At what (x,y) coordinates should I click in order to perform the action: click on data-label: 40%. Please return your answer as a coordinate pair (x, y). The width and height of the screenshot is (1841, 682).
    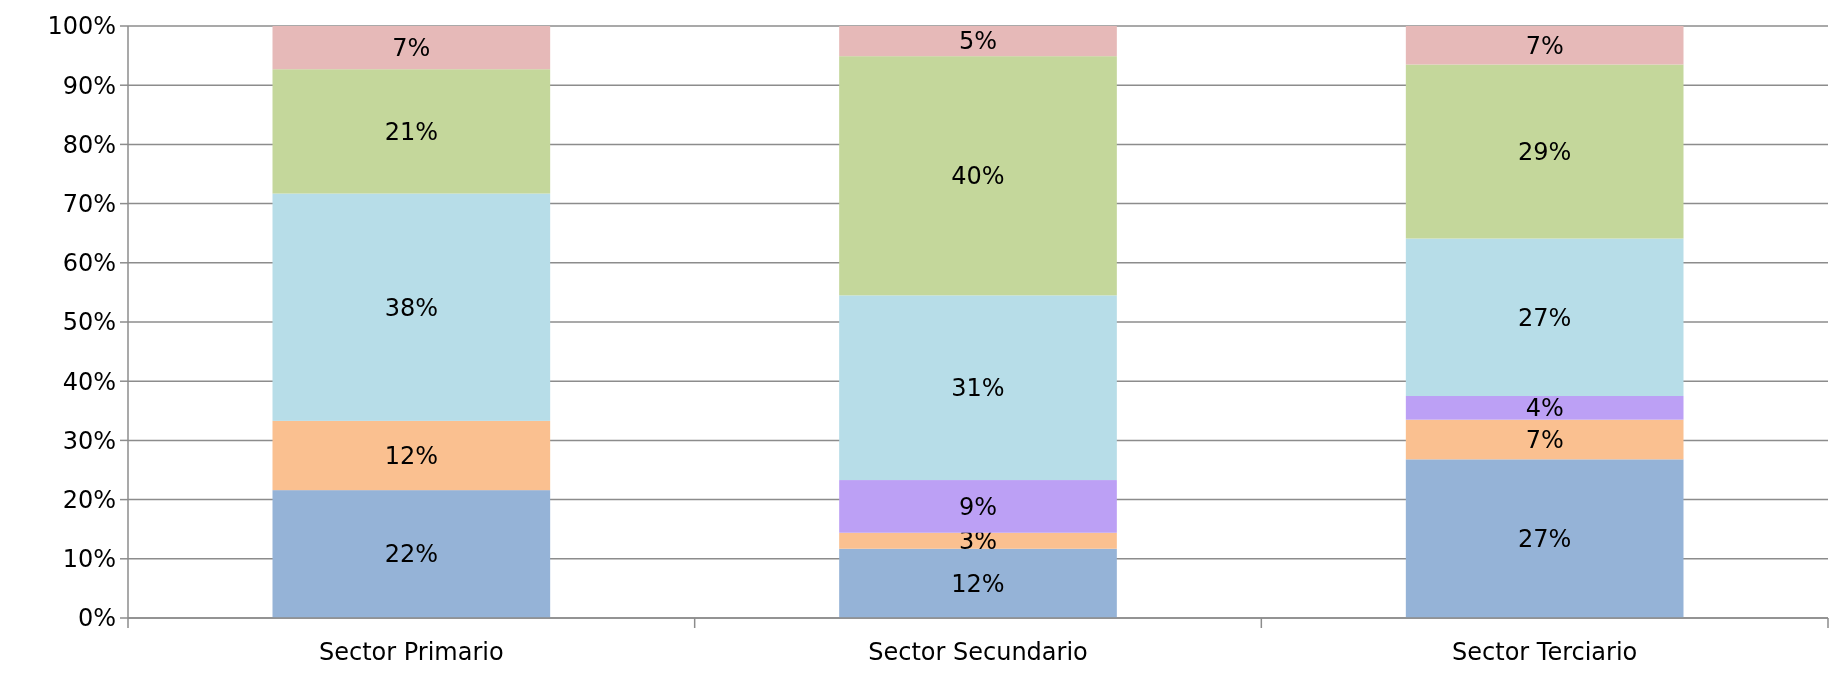
    Looking at the image, I should click on (978, 176).